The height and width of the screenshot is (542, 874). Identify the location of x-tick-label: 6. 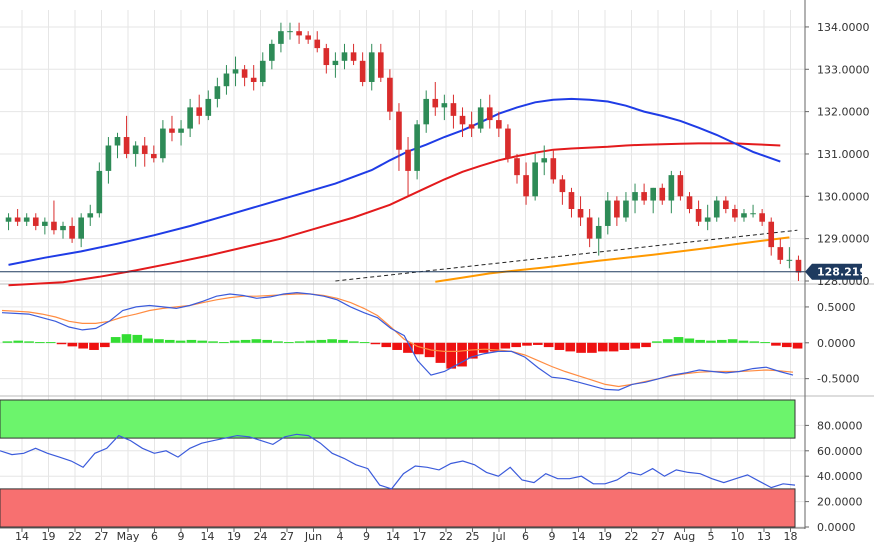
(154, 536).